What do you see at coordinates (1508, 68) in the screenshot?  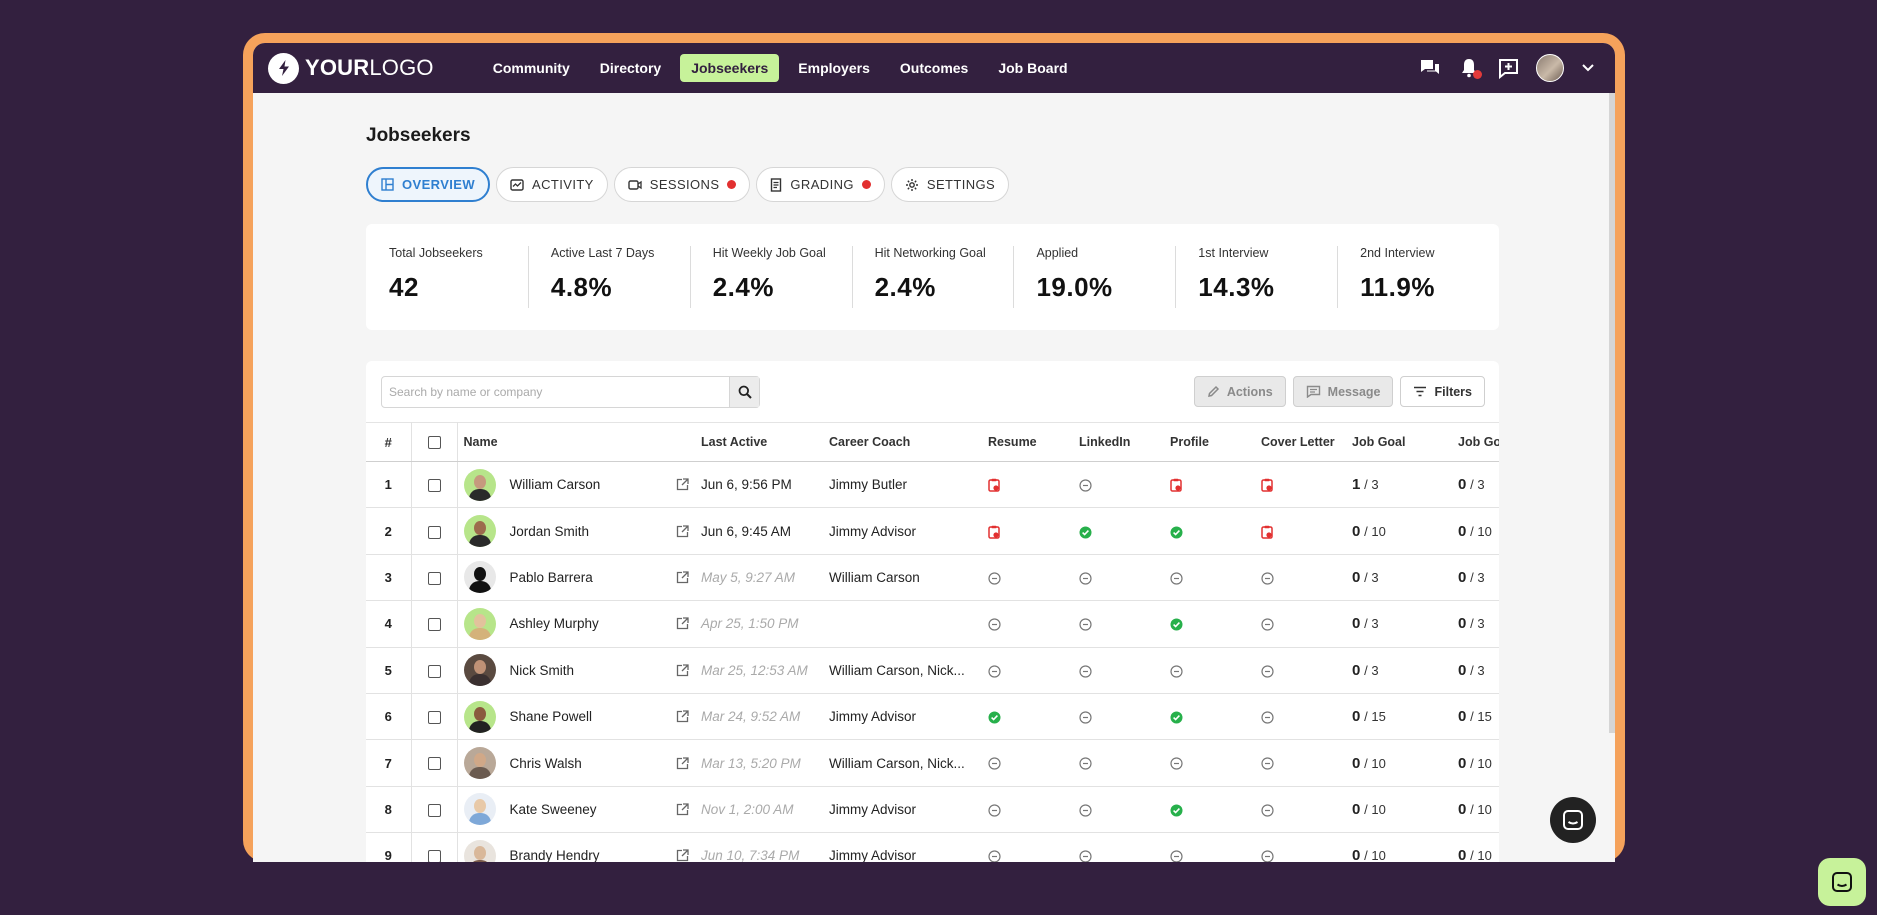 I see `add-post-icon` at bounding box center [1508, 68].